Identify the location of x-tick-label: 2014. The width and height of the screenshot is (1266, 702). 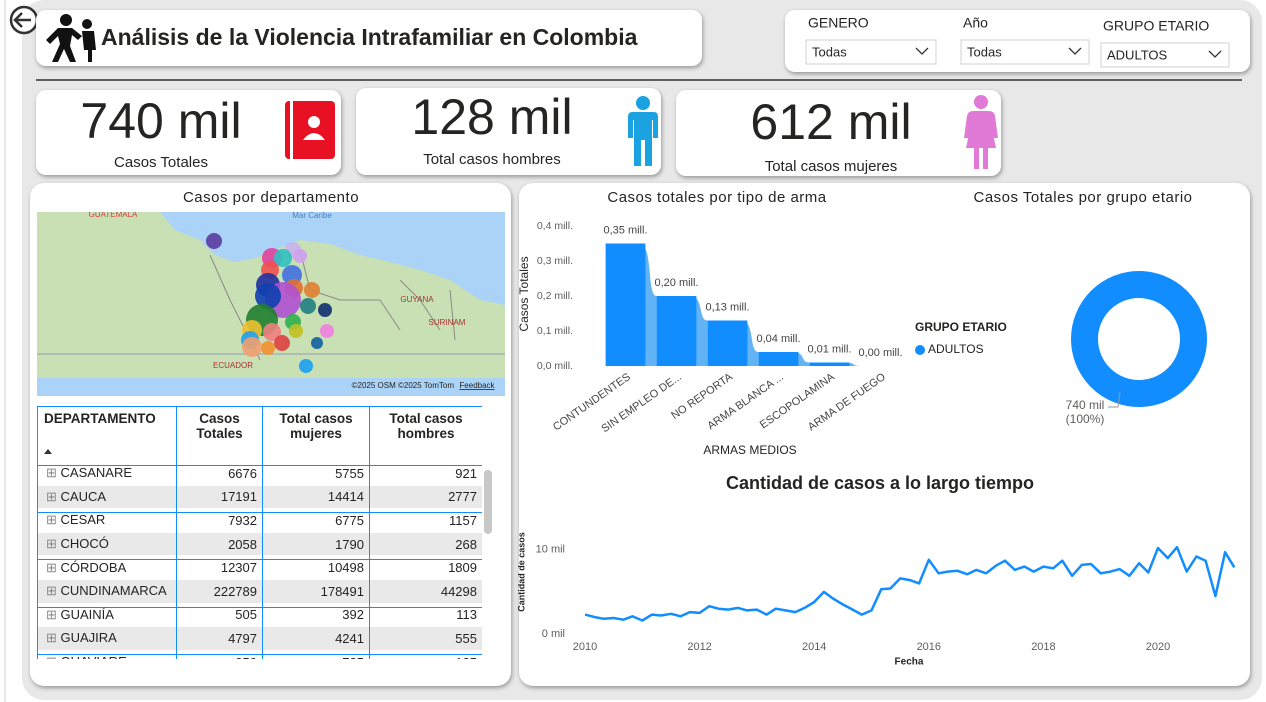
(814, 647).